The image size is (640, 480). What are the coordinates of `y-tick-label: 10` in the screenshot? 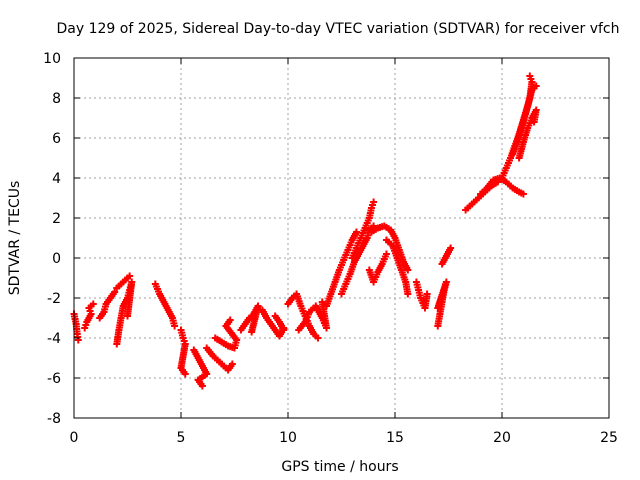 It's located at (52, 59).